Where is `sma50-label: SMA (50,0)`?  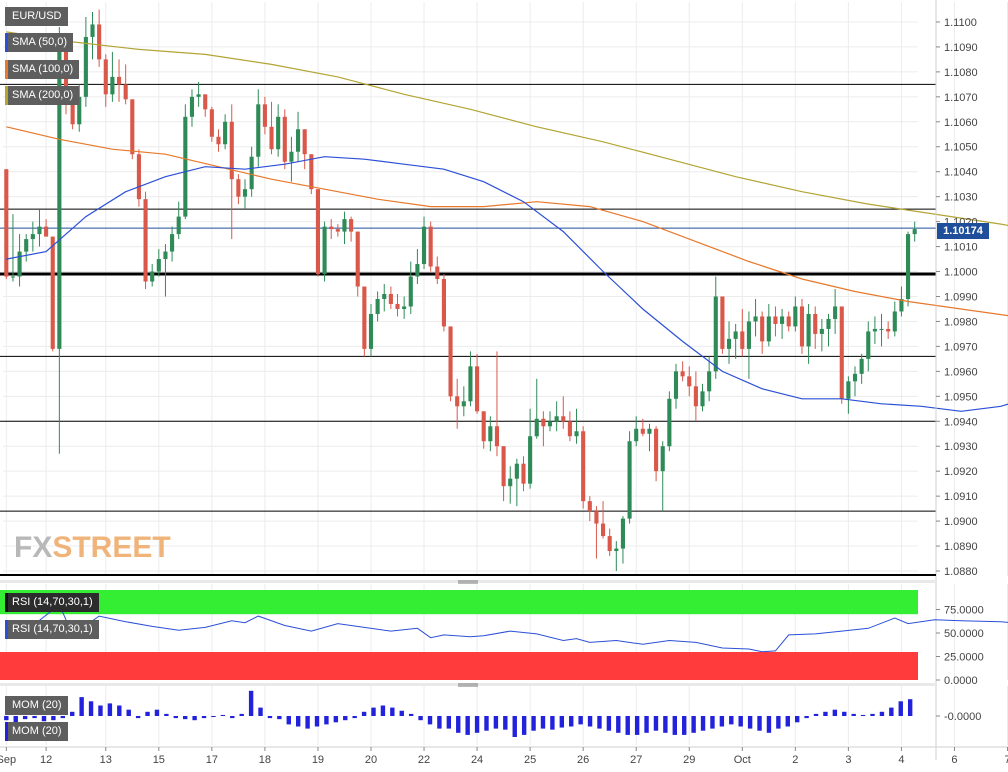
sma50-label: SMA (50,0) is located at coordinates (39, 42).